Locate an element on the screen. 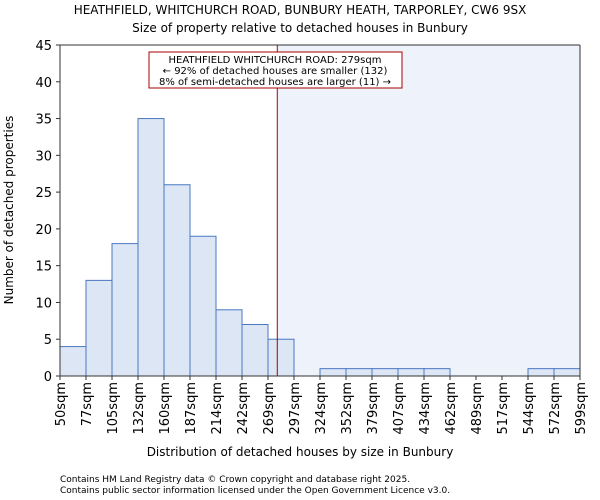 This screenshot has width=600, height=500. x-tick-label: 324sqm is located at coordinates (321, 408).